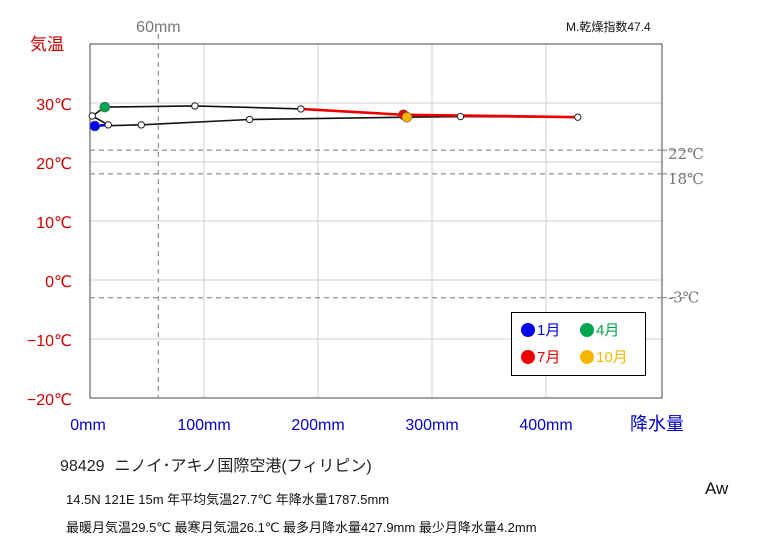  I want to click on legend-item-oct: 10月, so click(604, 356).